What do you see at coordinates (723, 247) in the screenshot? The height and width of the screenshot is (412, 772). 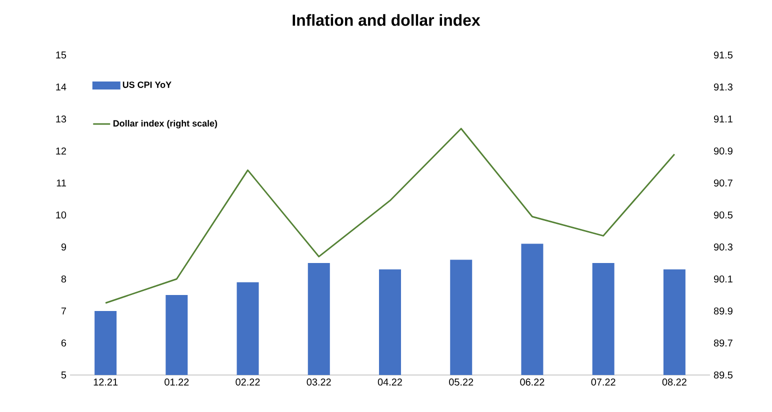 I see `y2-tick-label: 90.3` at bounding box center [723, 247].